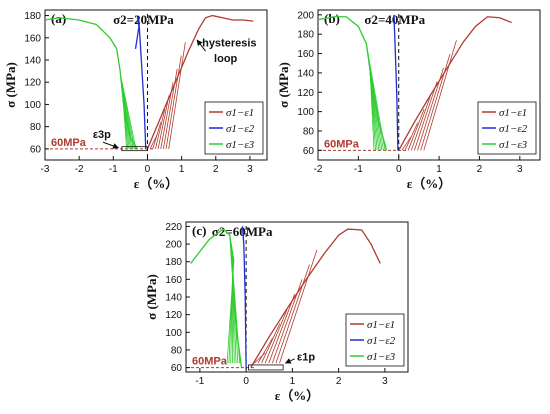 The height and width of the screenshot is (414, 550). What do you see at coordinates (173, 227) in the screenshot?
I see `y-tick-label: 220` at bounding box center [173, 227].